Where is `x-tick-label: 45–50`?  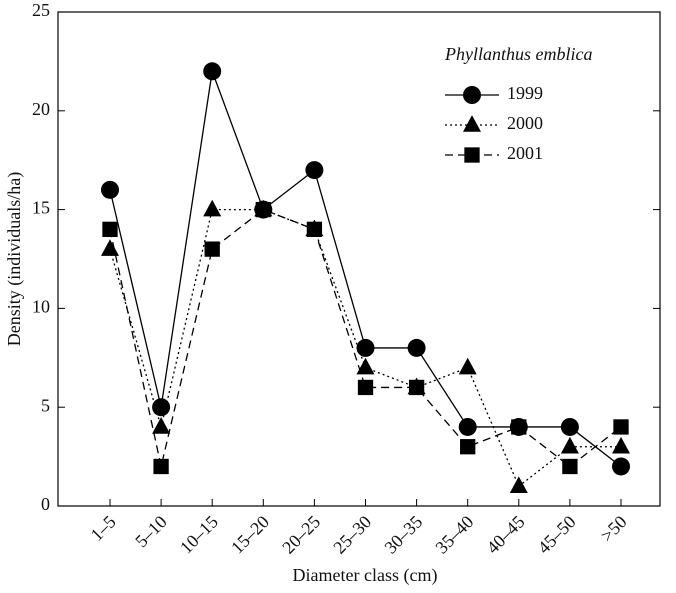
x-tick-label: 45–50 is located at coordinates (557, 535).